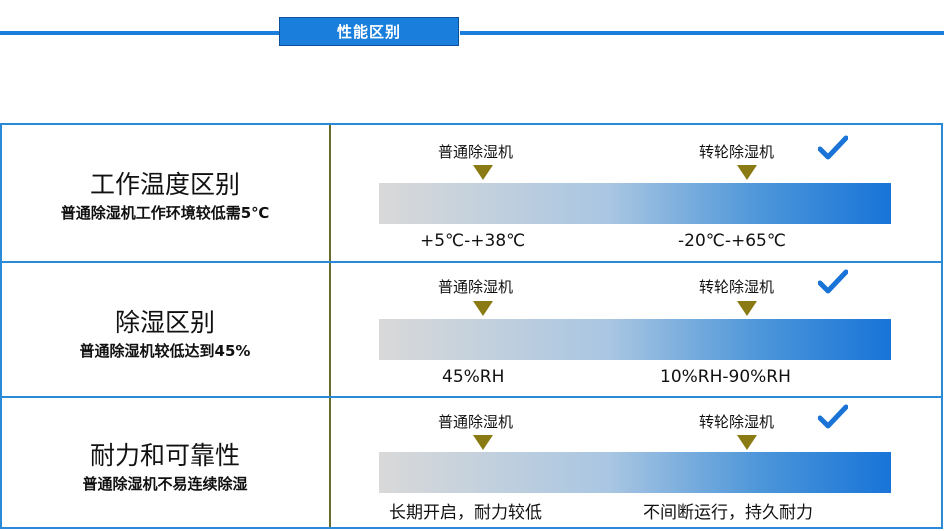 The height and width of the screenshot is (531, 944). What do you see at coordinates (702, 33) in the screenshot?
I see `header-rule-right` at bounding box center [702, 33].